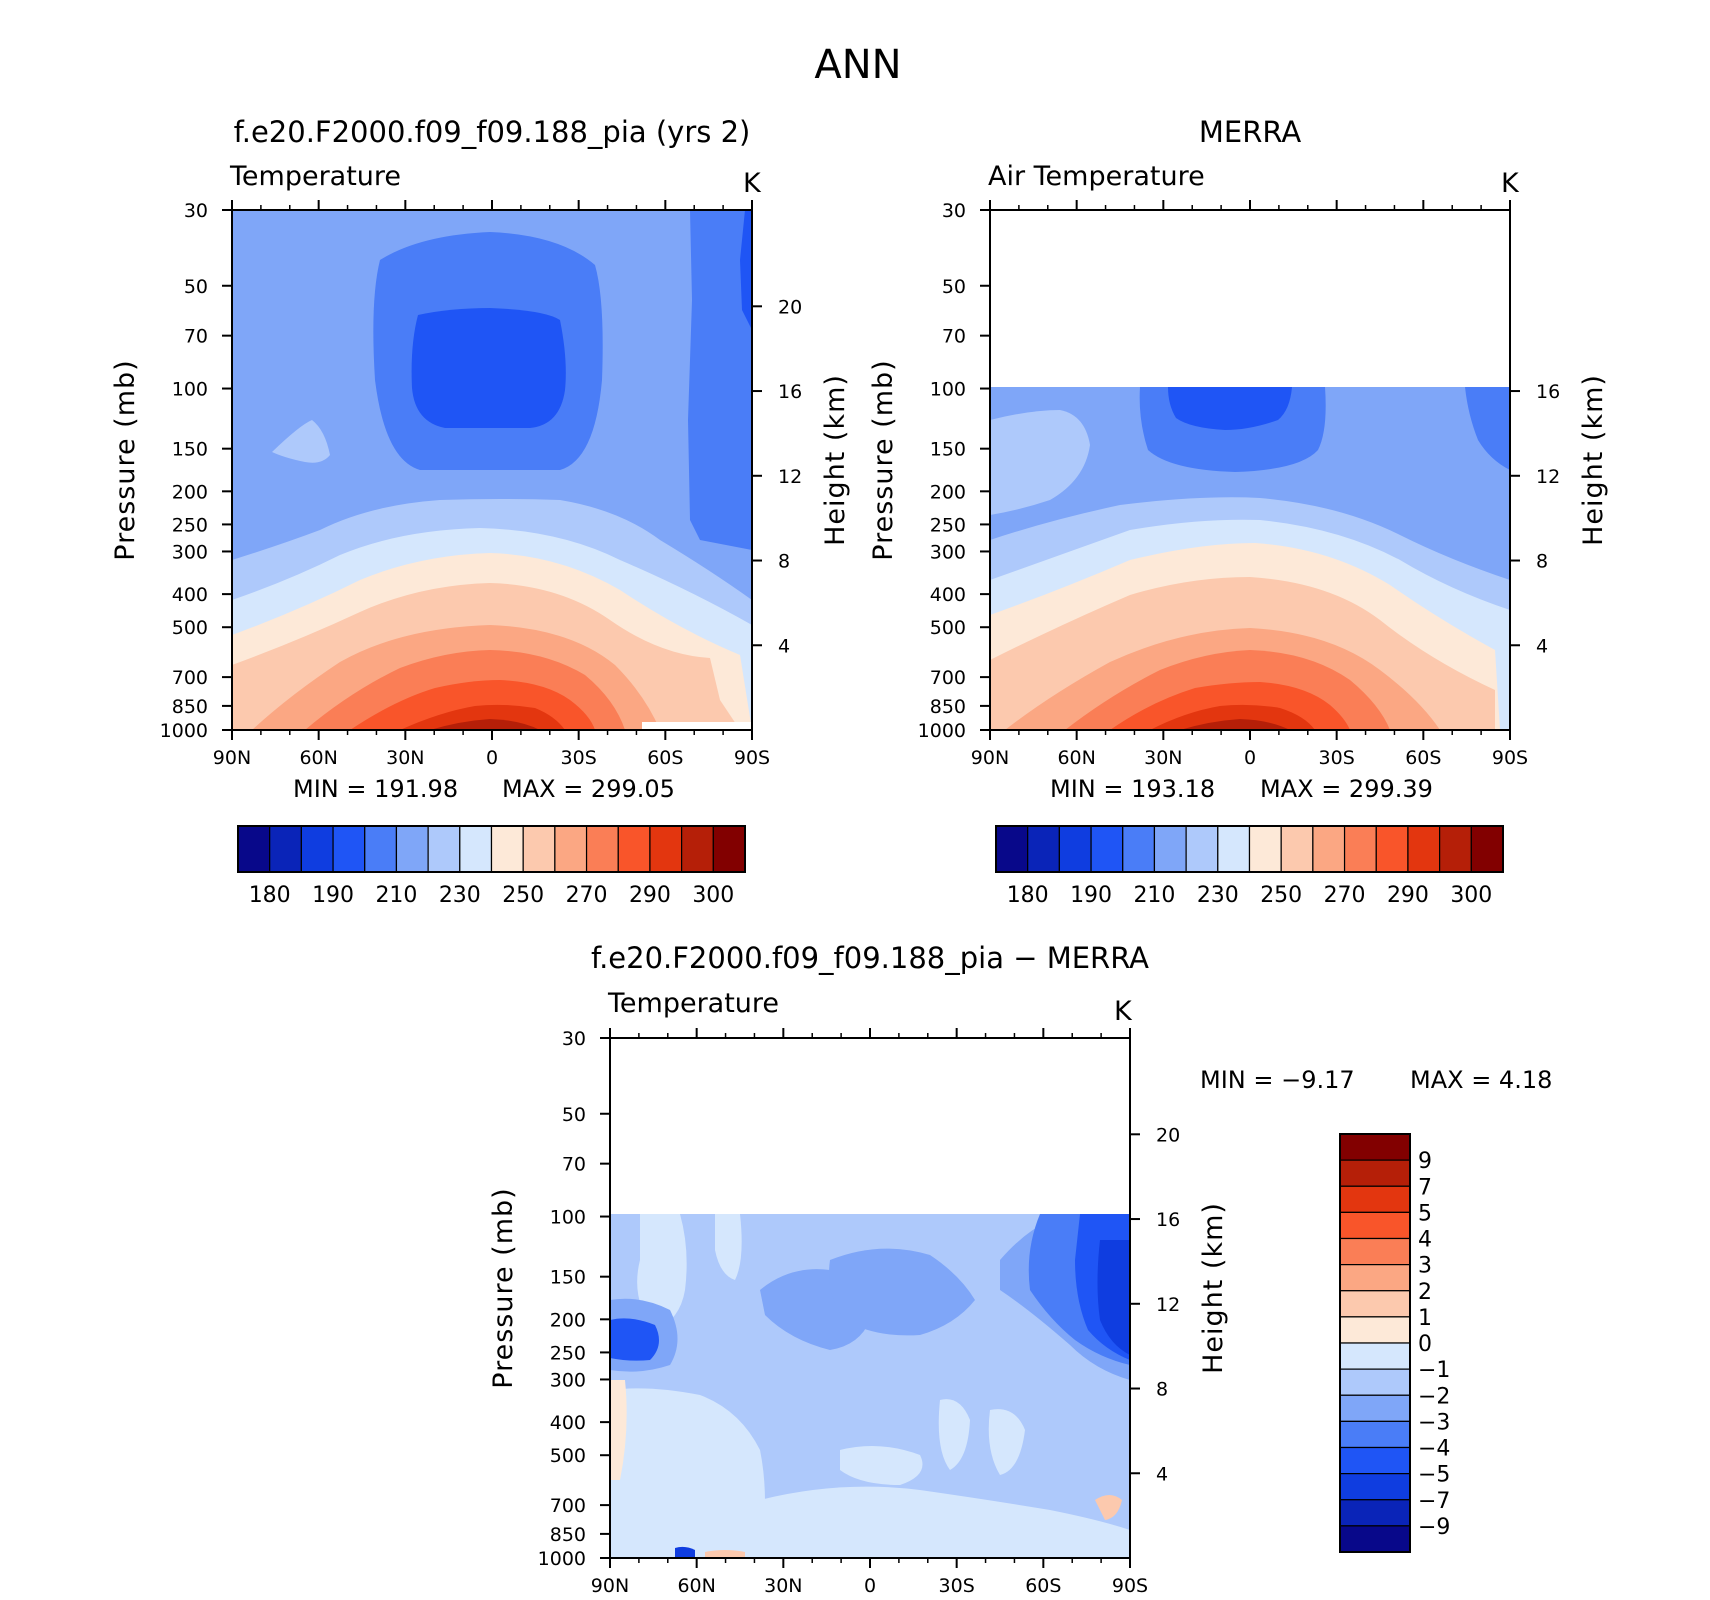 Image resolution: width=1710 pixels, height=1600 pixels. Describe the element at coordinates (1337, 758) in the screenshot. I see `x-tick-label: 30S` at that location.